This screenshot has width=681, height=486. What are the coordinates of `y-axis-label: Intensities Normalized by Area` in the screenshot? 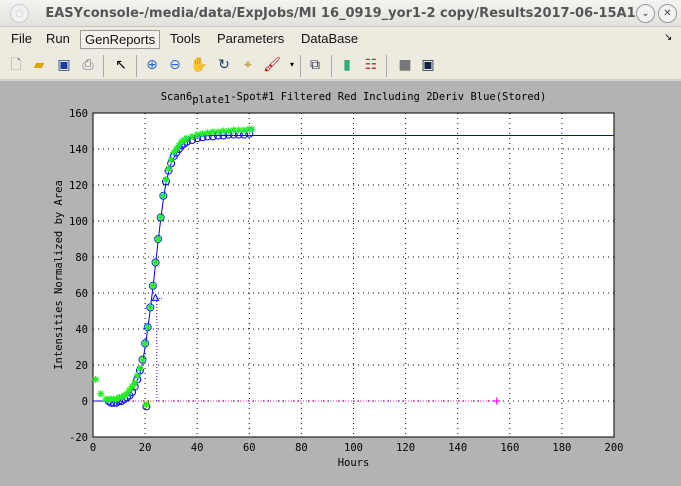 It's located at (59, 275).